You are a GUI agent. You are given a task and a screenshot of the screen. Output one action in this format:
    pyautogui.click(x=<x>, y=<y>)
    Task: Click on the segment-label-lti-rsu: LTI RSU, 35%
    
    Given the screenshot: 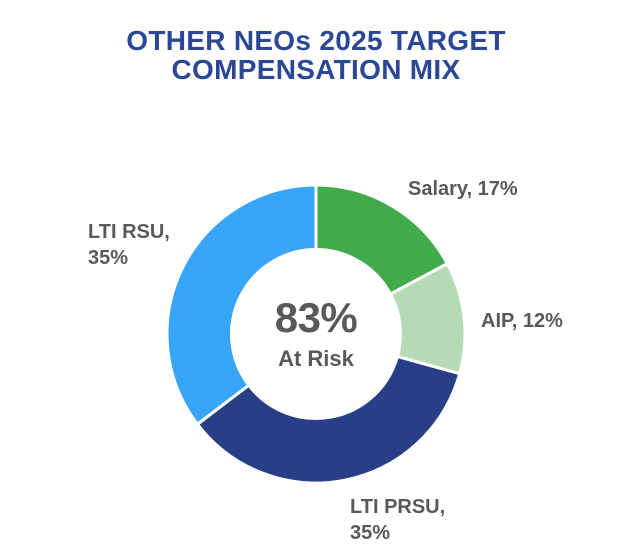 What is the action you would take?
    pyautogui.click(x=129, y=245)
    